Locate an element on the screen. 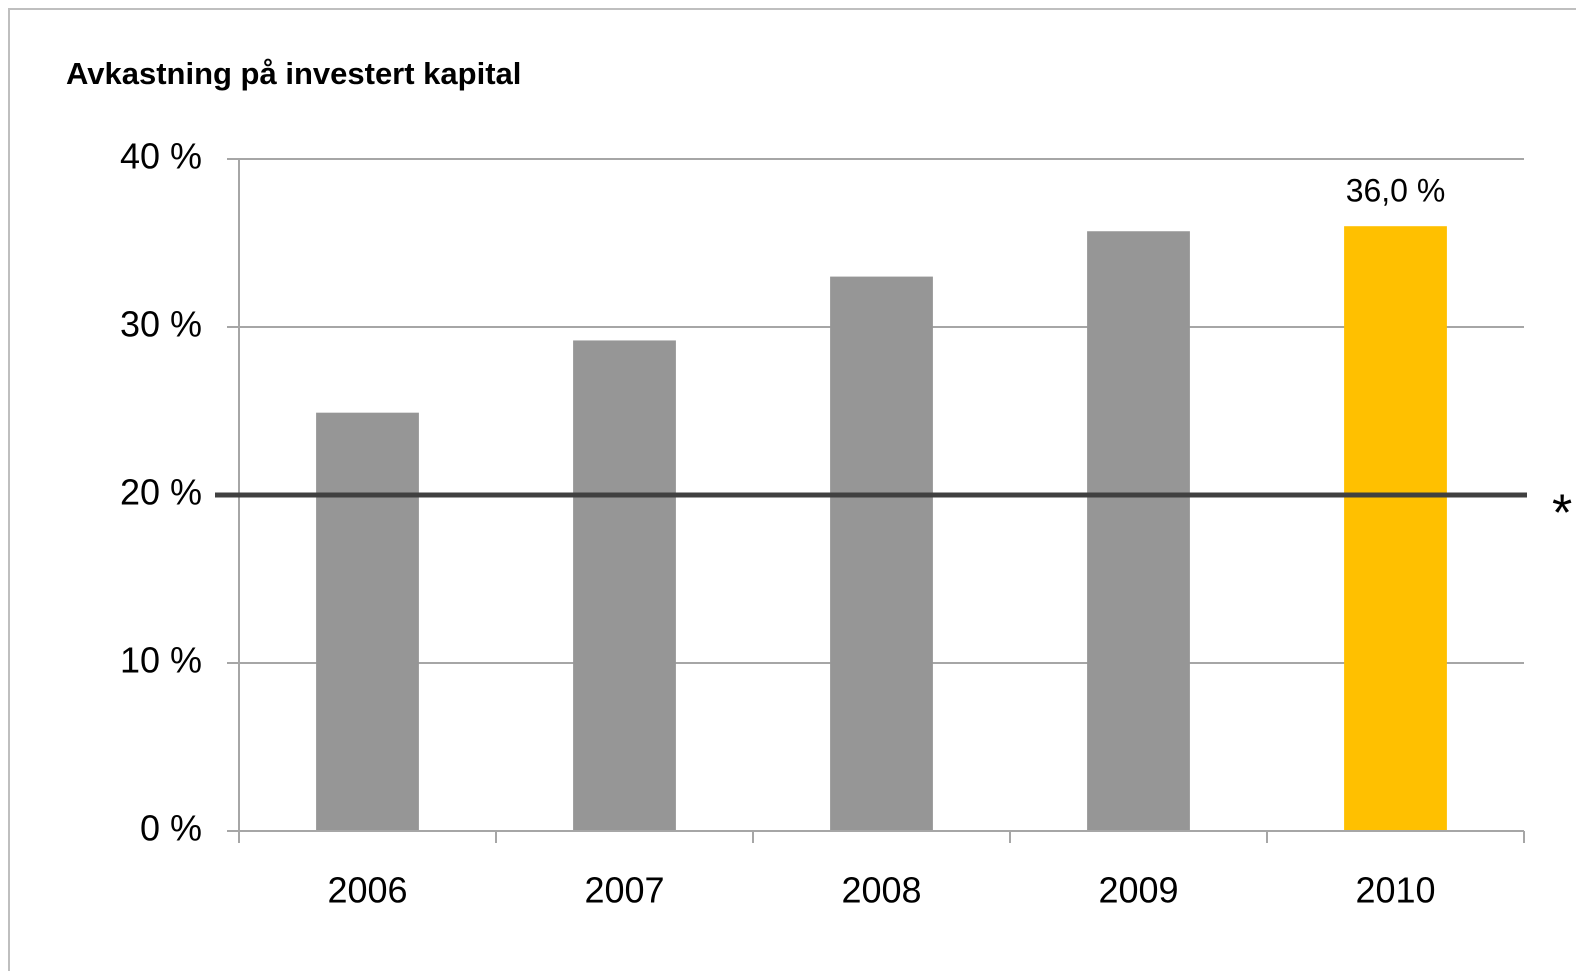 The image size is (1576, 971). x-tick-label: 2008 is located at coordinates (881, 890).